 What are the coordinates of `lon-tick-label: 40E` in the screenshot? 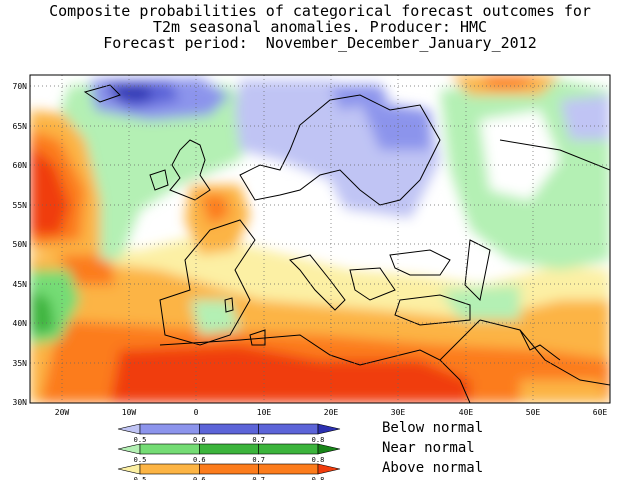 It's located at (466, 412).